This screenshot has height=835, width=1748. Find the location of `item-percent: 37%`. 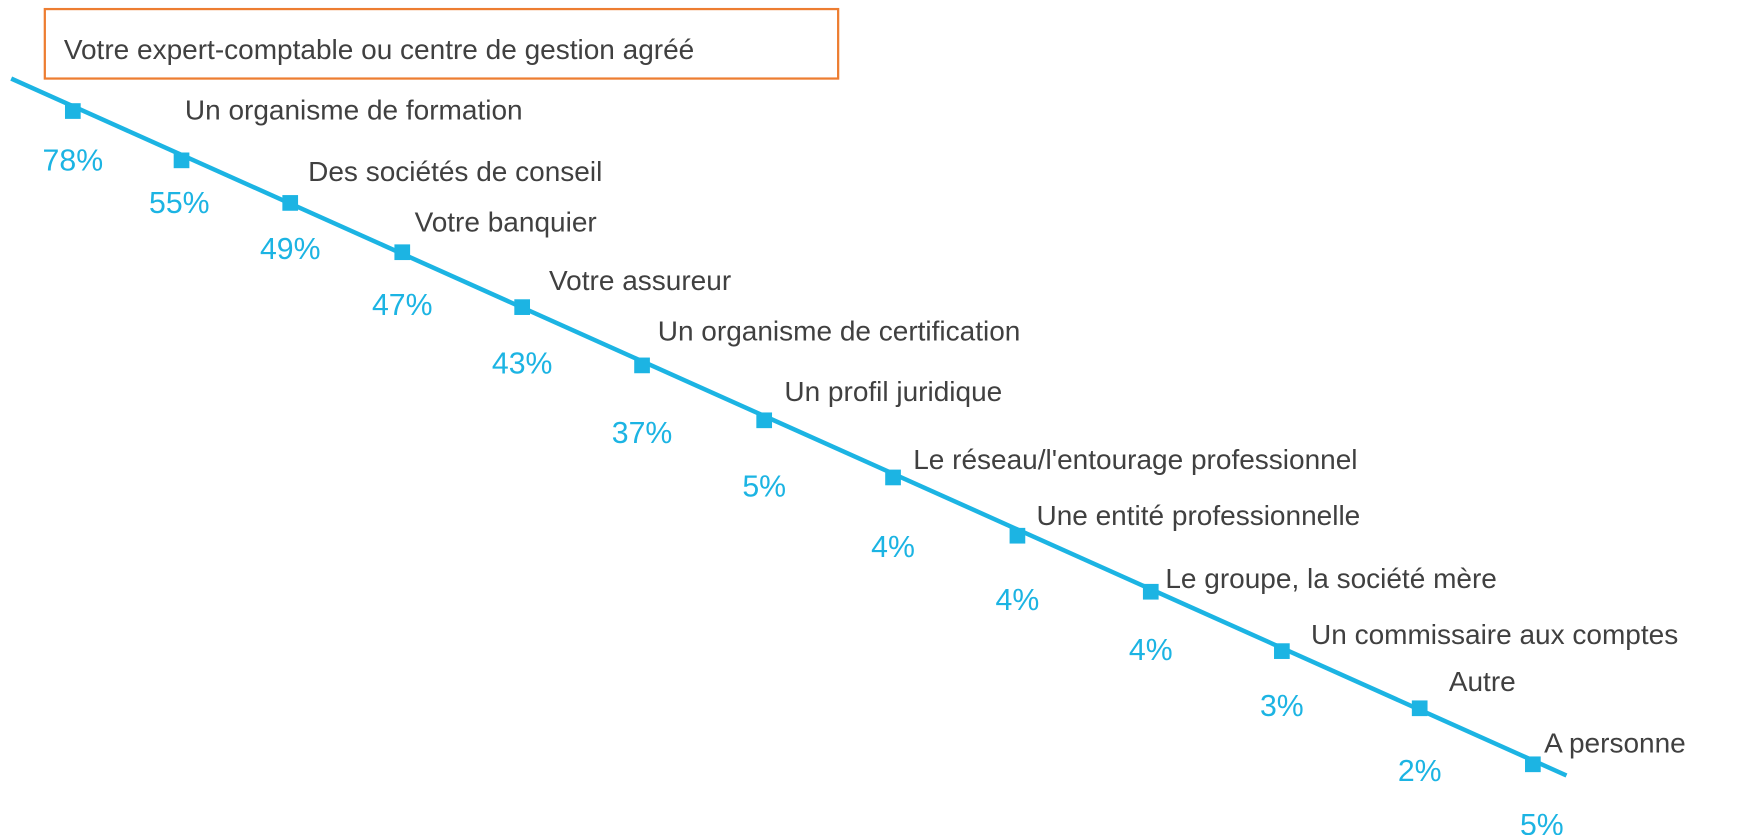

item-percent: 37% is located at coordinates (642, 433).